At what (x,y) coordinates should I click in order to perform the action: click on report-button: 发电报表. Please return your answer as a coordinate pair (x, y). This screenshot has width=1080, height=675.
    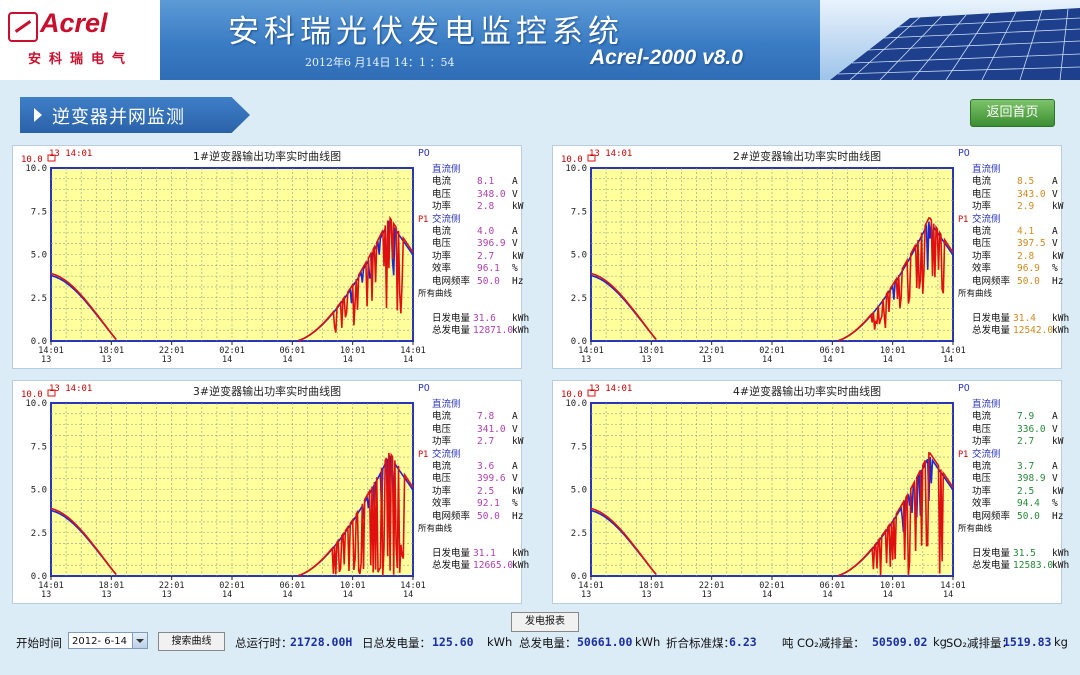
    Looking at the image, I should click on (545, 622).